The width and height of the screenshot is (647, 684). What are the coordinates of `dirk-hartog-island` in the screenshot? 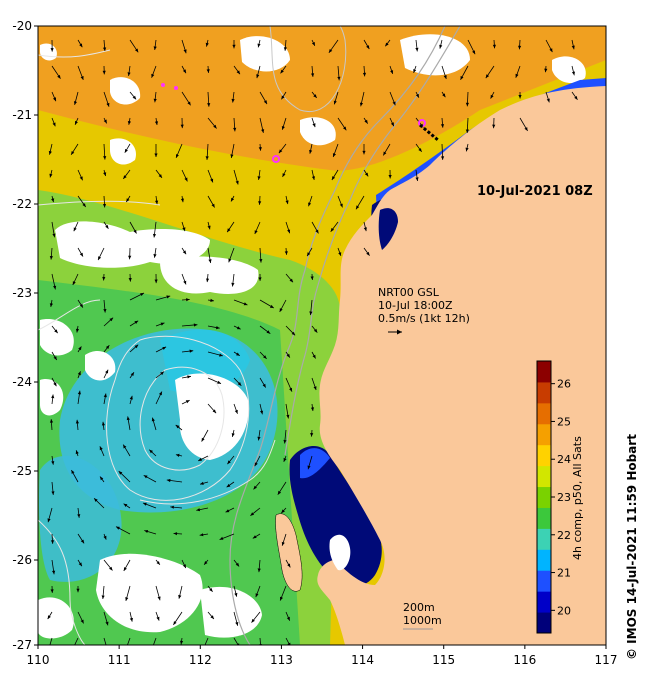 It's located at (289, 552).